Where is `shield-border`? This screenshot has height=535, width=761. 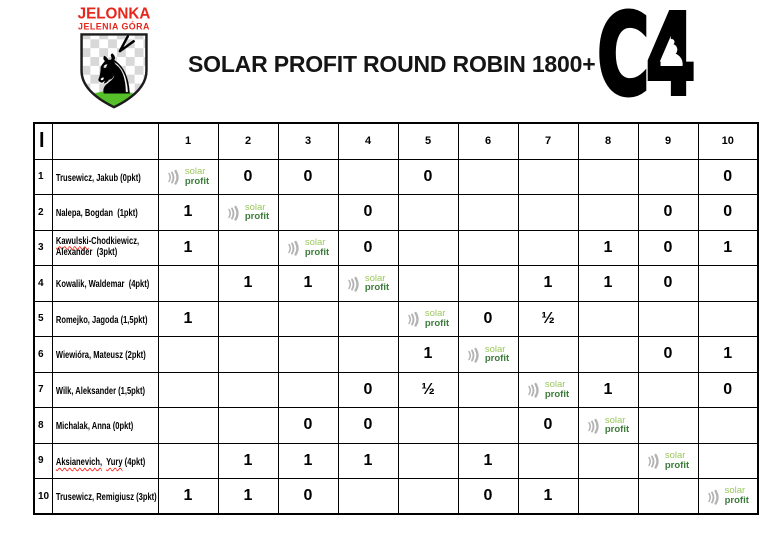
shield-border is located at coordinates (114, 71).